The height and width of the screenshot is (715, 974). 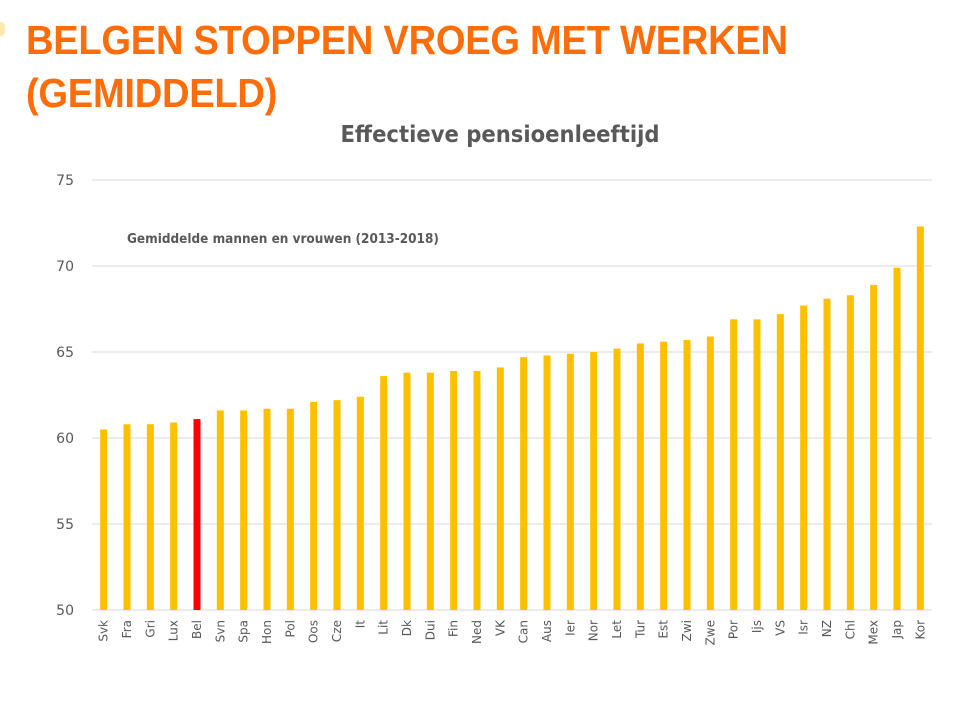 I want to click on x-tick-label: Fra, so click(x=127, y=629).